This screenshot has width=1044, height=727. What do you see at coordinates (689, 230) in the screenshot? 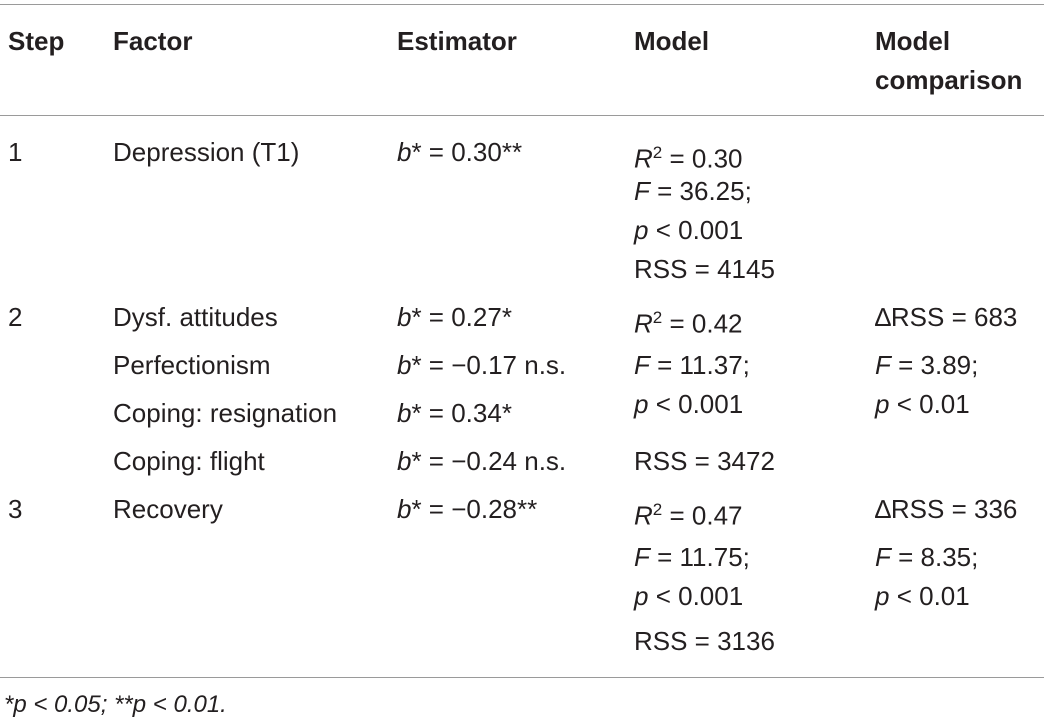
I see `row1-p: p < 0.001` at bounding box center [689, 230].